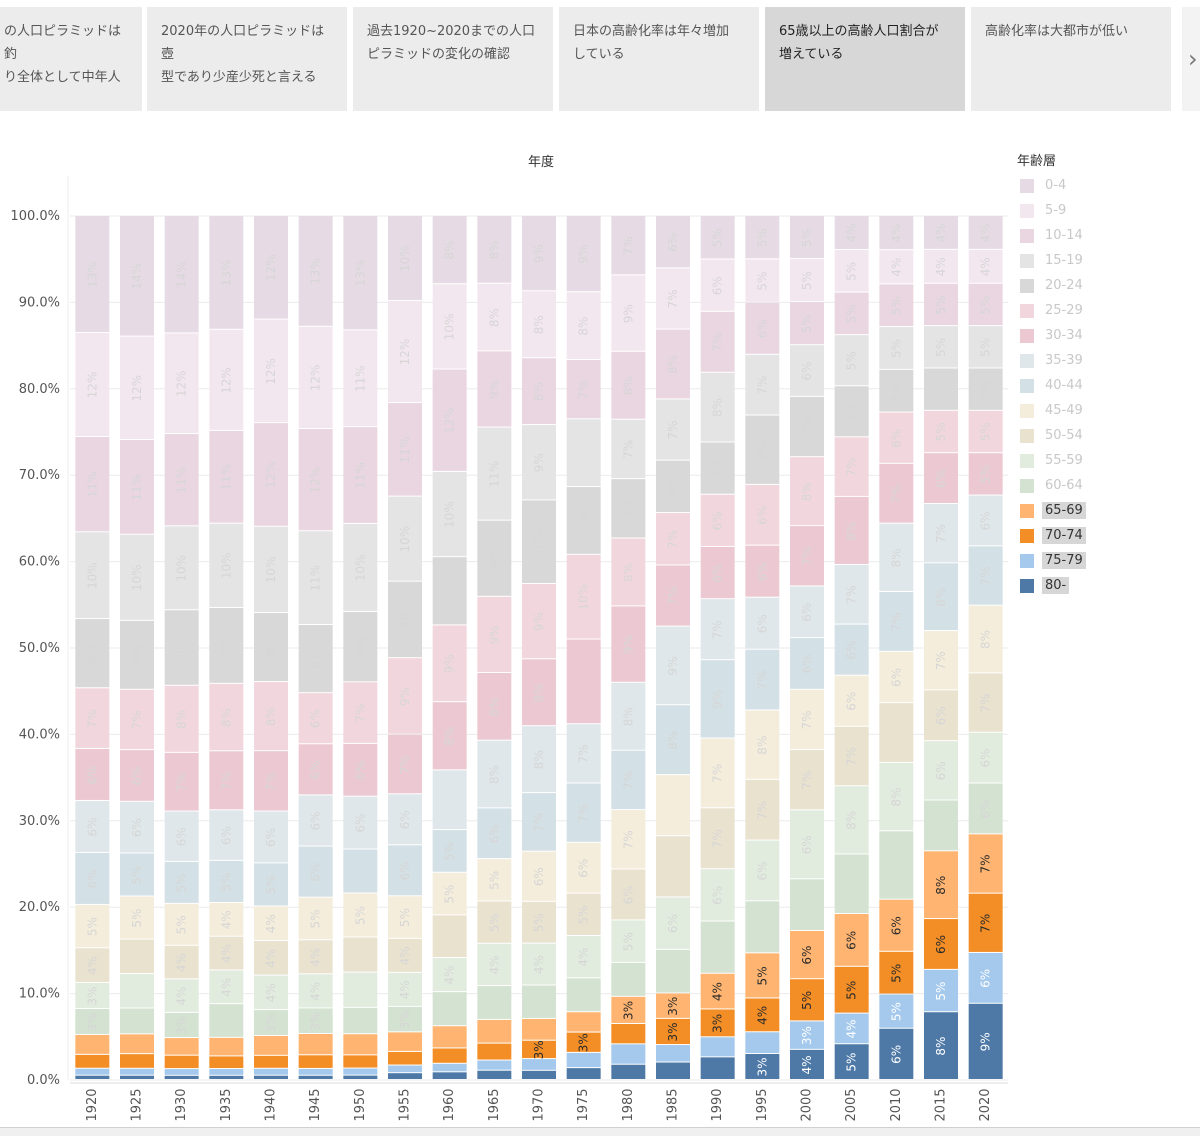  I want to click on x-tick-label: 2010, so click(896, 1104).